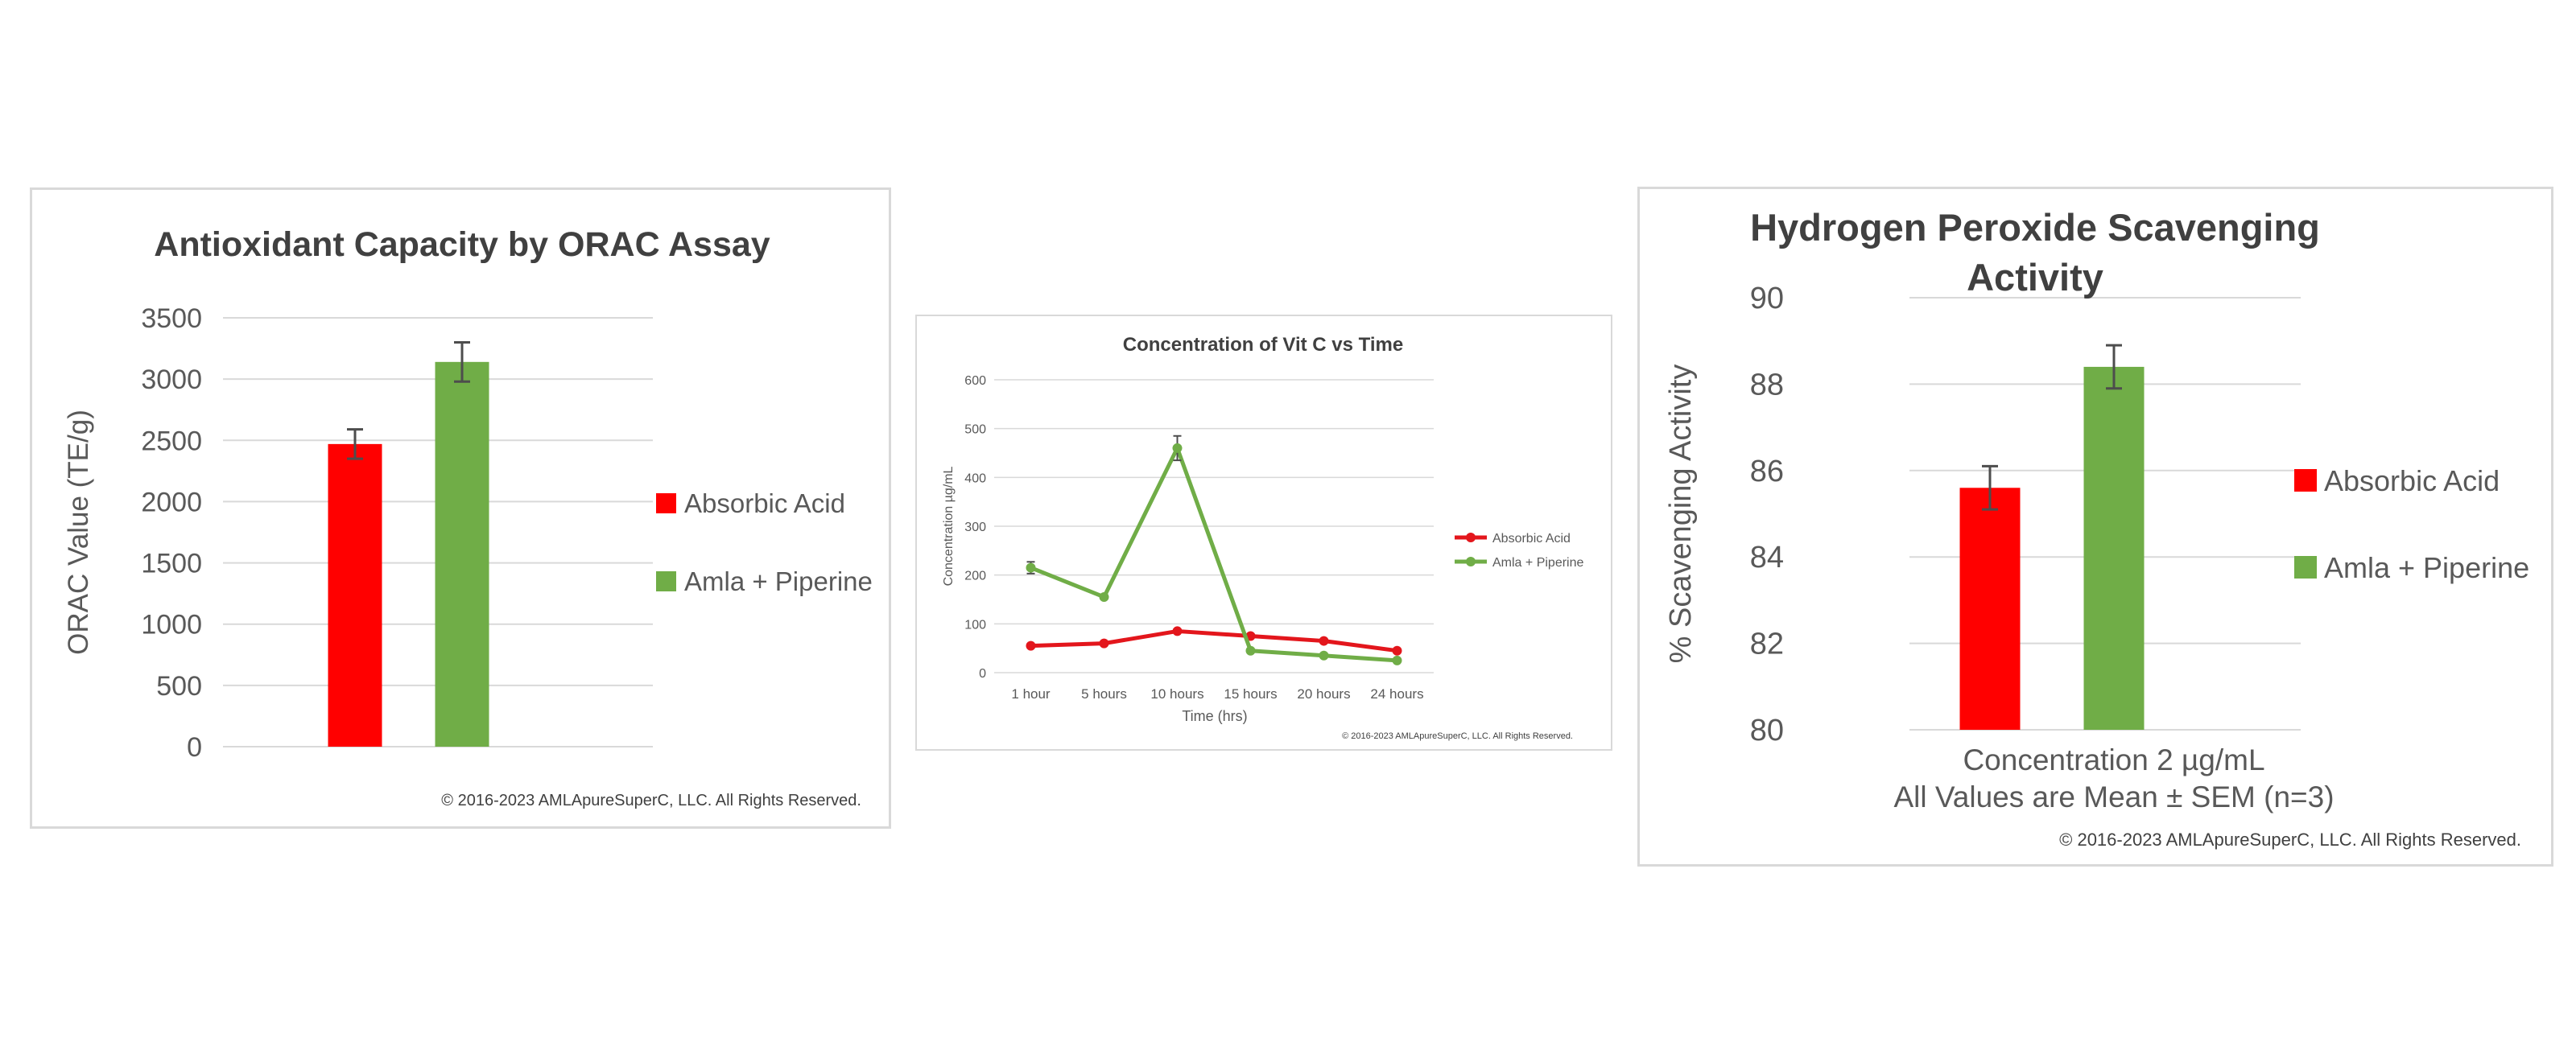 The height and width of the screenshot is (1046, 2576). I want to click on y-tick-label: 84, so click(1767, 557).